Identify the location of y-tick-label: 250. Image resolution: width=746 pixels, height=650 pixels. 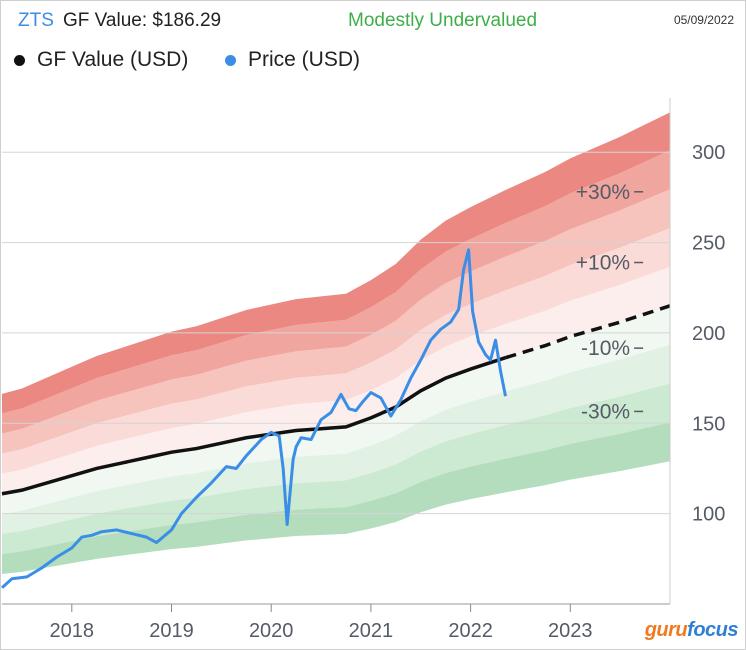
(708, 244).